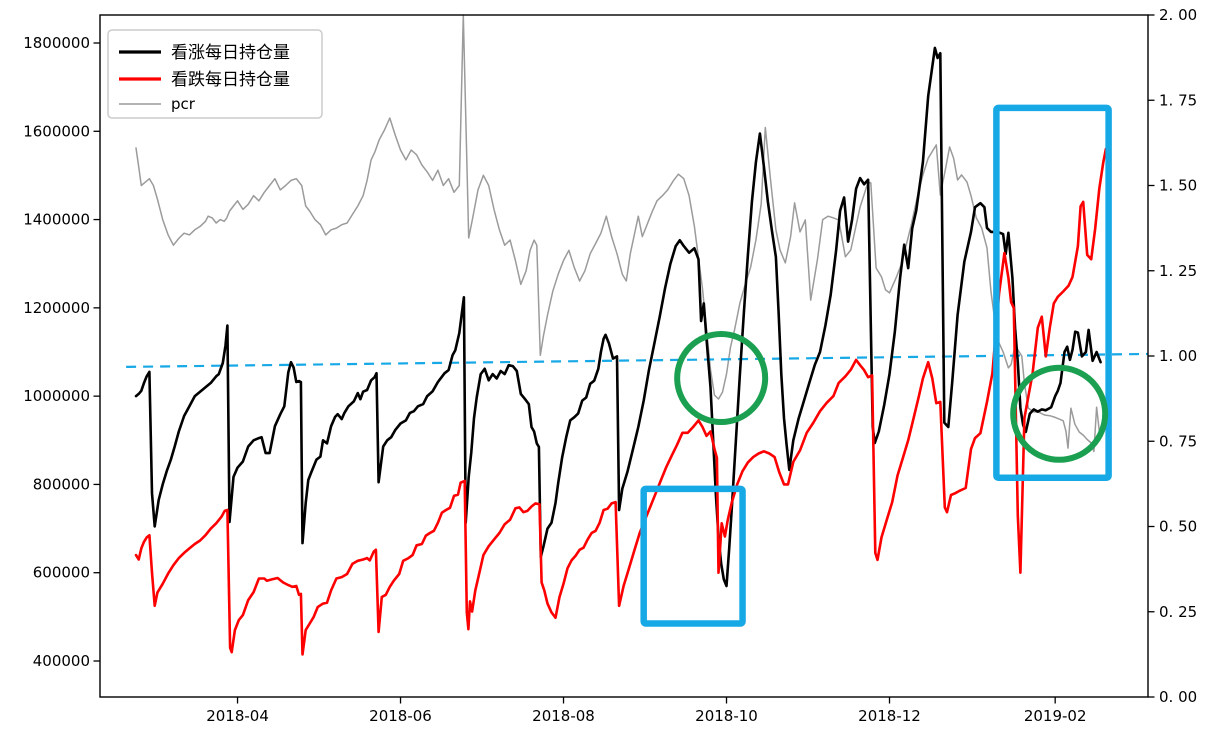  I want to click on y-left-tick-label: 600000, so click(61, 573).